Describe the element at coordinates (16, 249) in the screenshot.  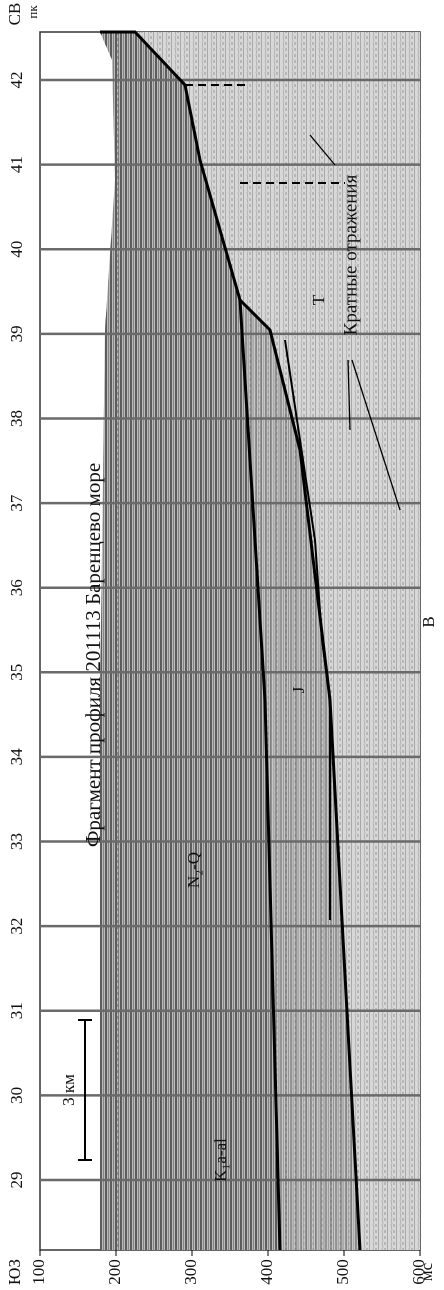
I see `picket-label: 40` at that location.